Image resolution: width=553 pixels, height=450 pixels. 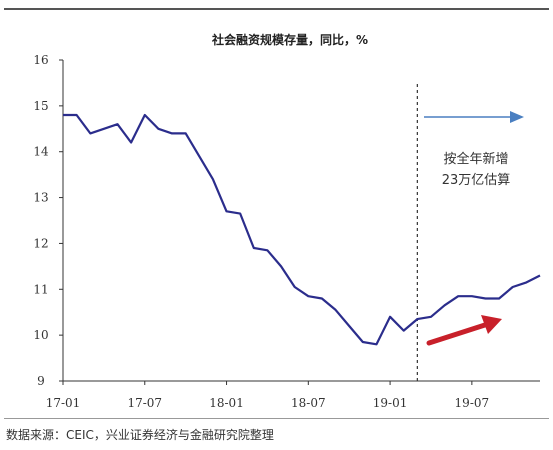 I want to click on x-axis-ticks: 17-01 17-07 18-01 18-07 19-01 19-07, so click(x=267, y=395).